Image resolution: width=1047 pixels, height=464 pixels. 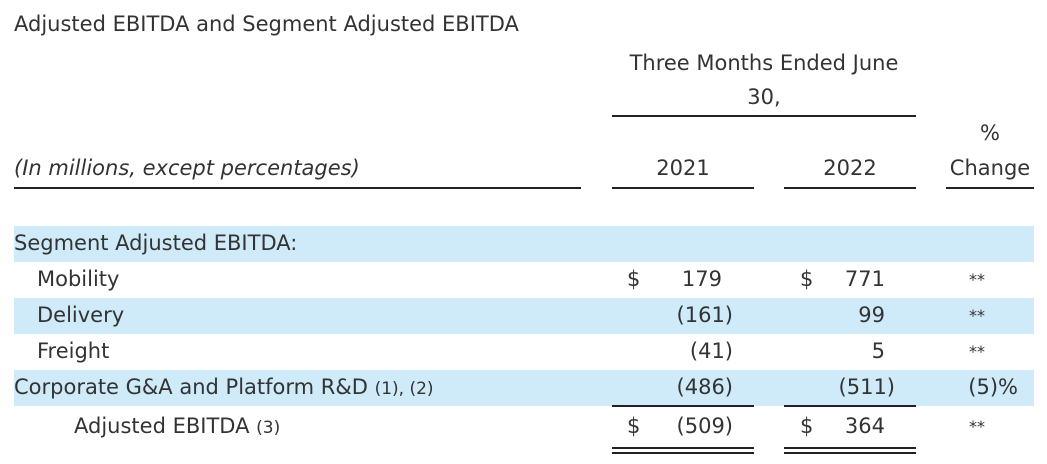 I want to click on column-header-pct-change: Change, so click(x=990, y=168).